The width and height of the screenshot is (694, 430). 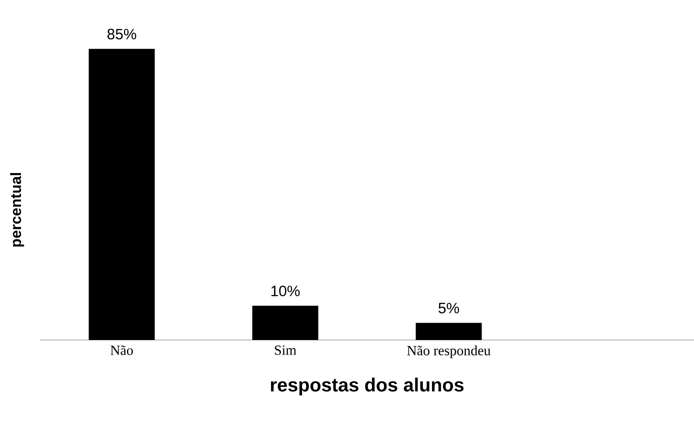 I want to click on data-label: 85%, so click(x=121, y=34).